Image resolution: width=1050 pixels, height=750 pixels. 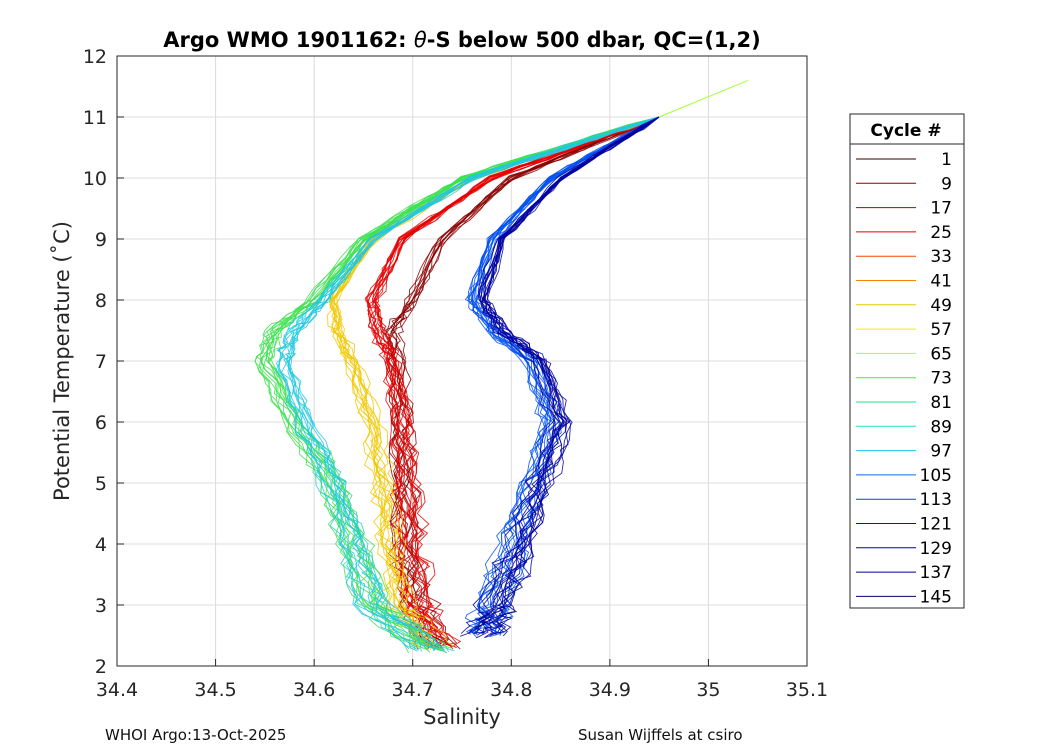 I want to click on legend-entry-label: 81, so click(x=941, y=403).